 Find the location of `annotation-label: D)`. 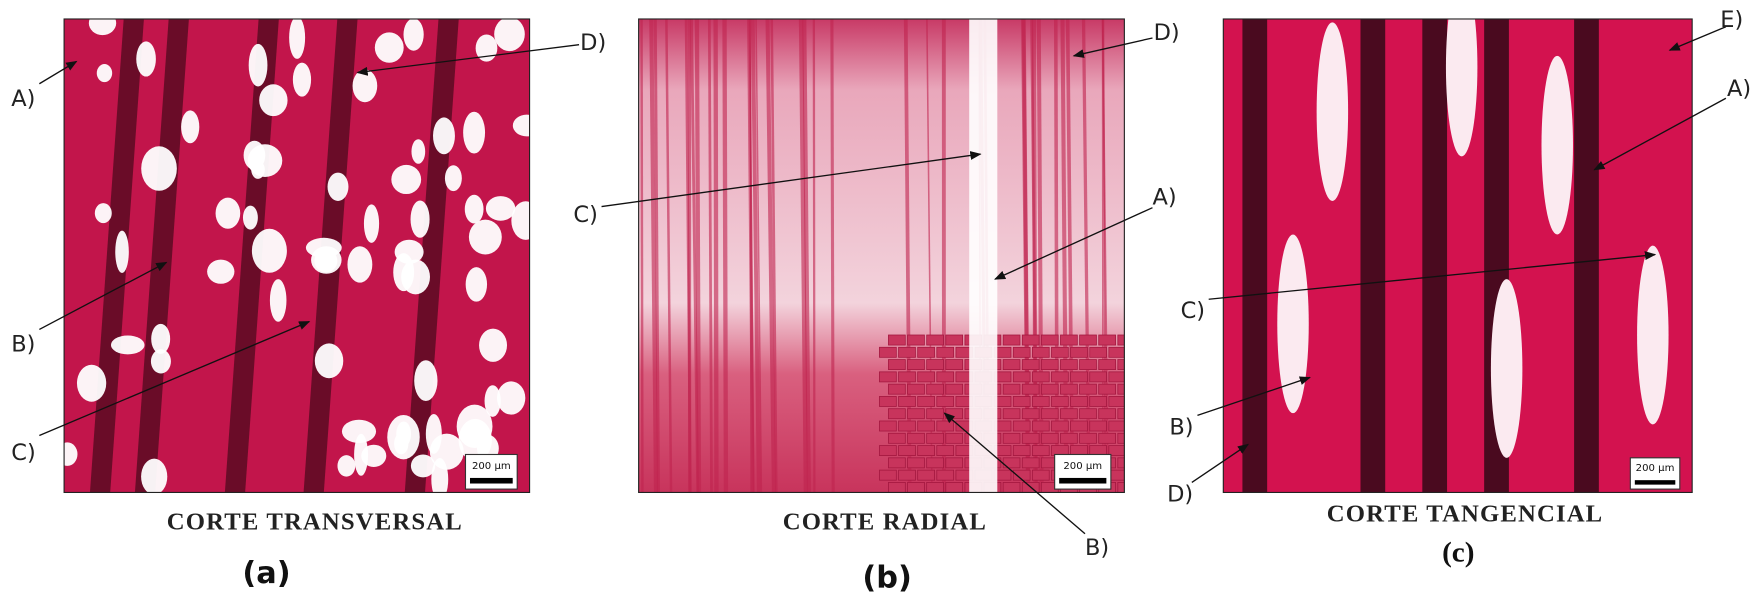

annotation-label: D) is located at coordinates (1167, 33).